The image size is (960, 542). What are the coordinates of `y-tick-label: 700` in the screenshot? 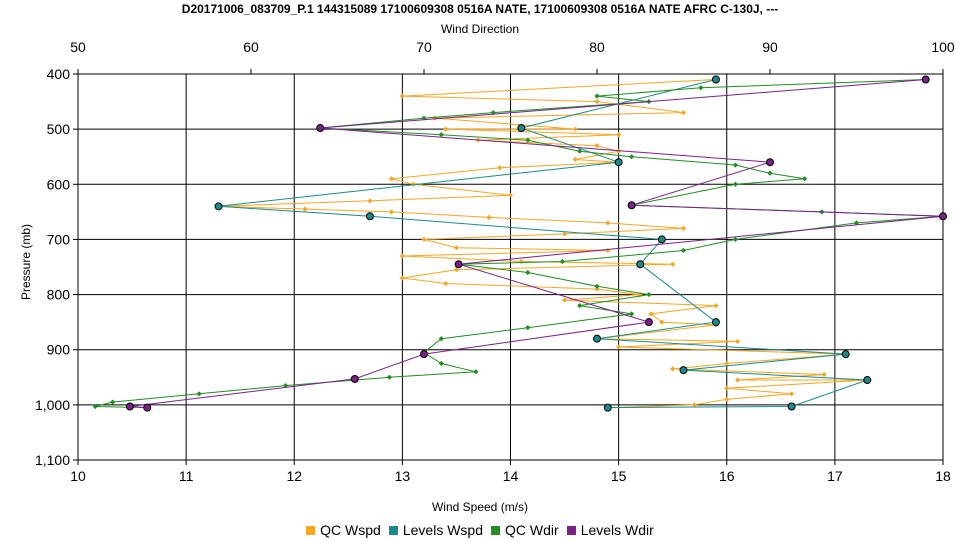 It's located at (59, 239).